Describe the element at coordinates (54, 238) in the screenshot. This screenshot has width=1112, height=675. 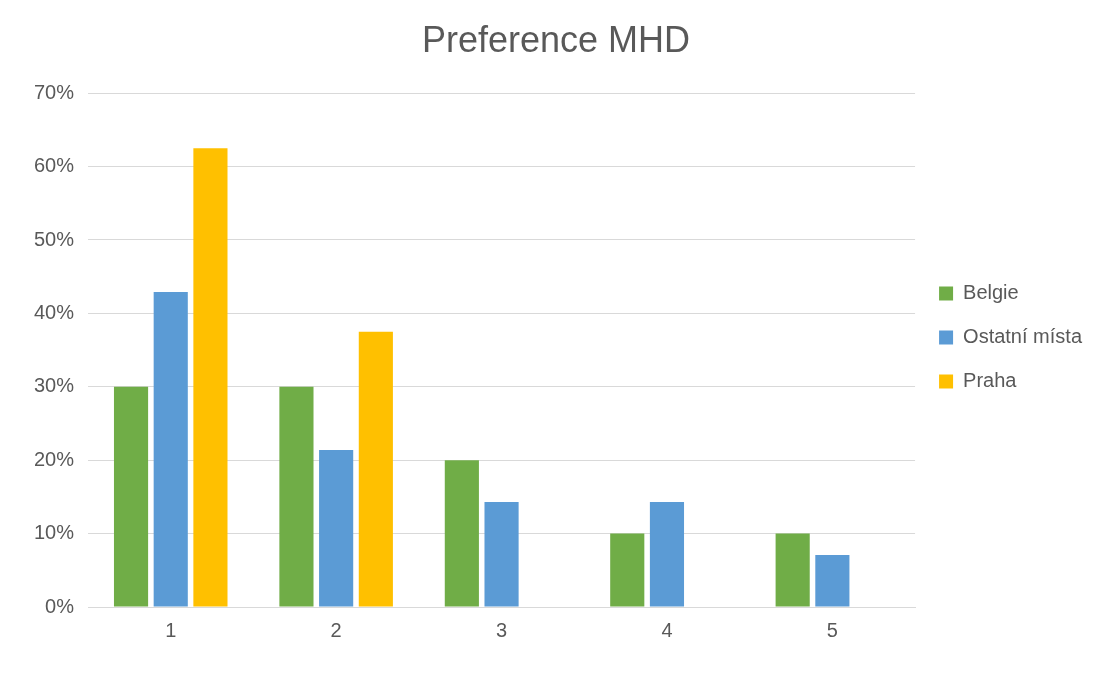
I see `y-tick-label: 50%` at that location.